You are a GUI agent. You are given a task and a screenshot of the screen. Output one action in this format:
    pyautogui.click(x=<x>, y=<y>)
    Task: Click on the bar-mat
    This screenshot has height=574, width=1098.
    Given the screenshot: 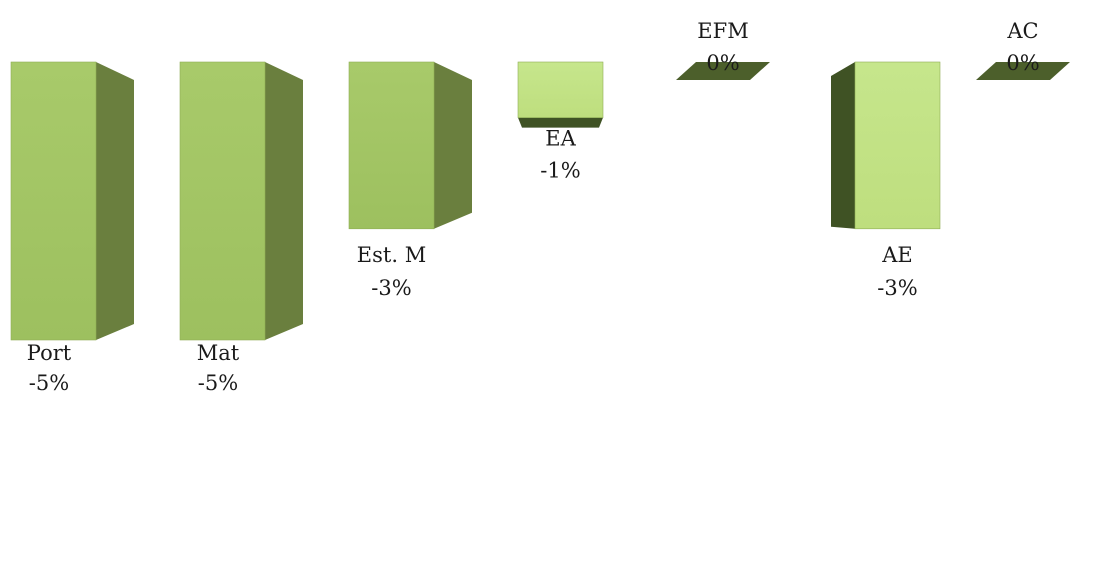 What is the action you would take?
    pyautogui.click(x=241, y=201)
    